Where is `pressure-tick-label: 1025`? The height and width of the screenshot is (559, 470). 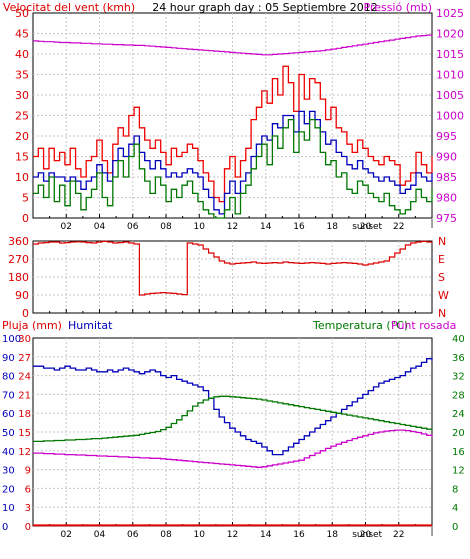
pressure-tick-label: 1025 is located at coordinates (450, 13).